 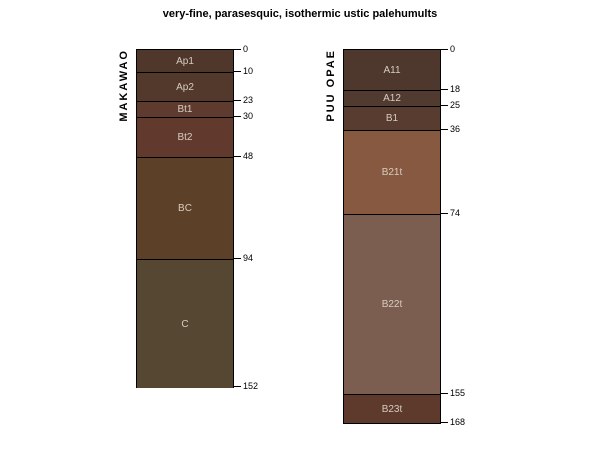 I want to click on horizon-label: Bt1, so click(x=185, y=109).